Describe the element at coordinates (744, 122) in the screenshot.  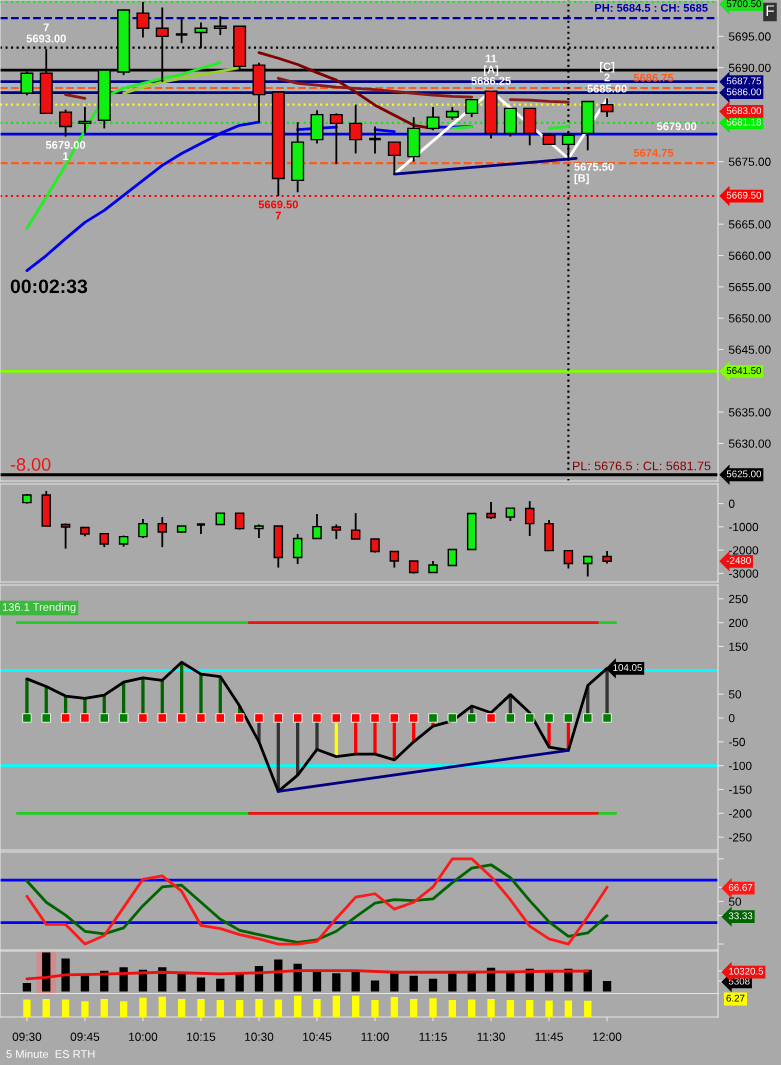
I see `ref-line-label: 5681.18` at that location.